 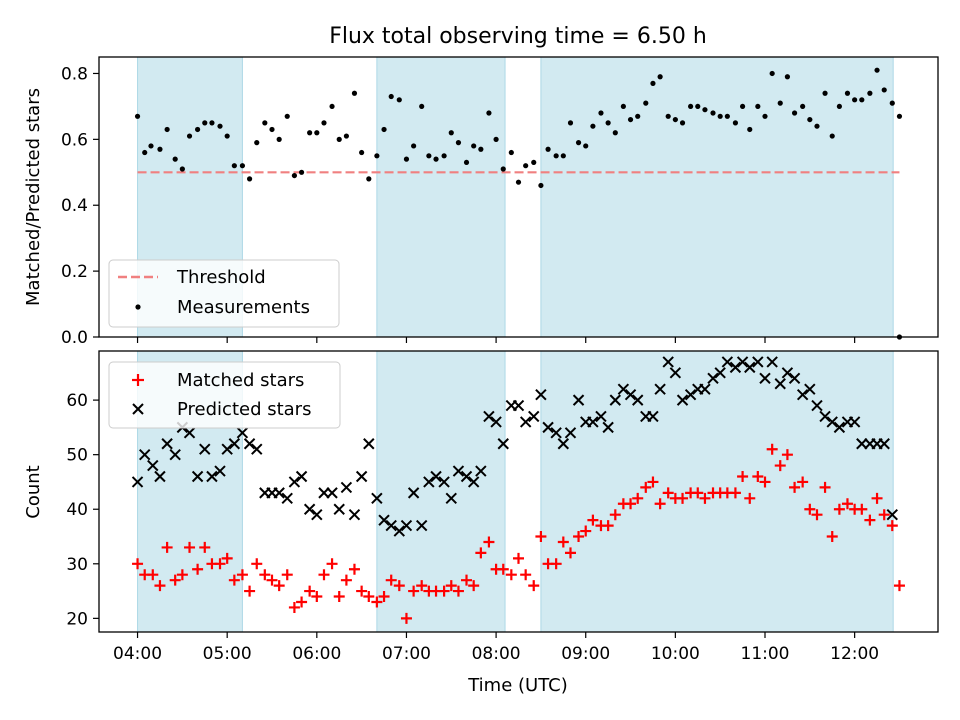 I want to click on legend-predicted-label: Predicted stars, so click(x=244, y=409).